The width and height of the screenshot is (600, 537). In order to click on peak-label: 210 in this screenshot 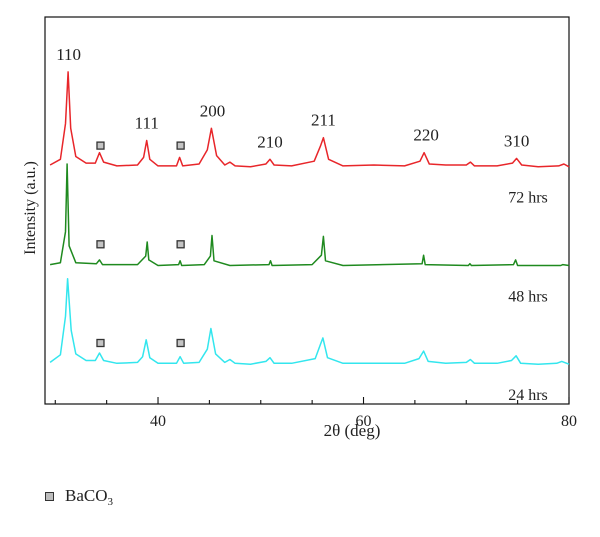, I will do `click(270, 141)`.